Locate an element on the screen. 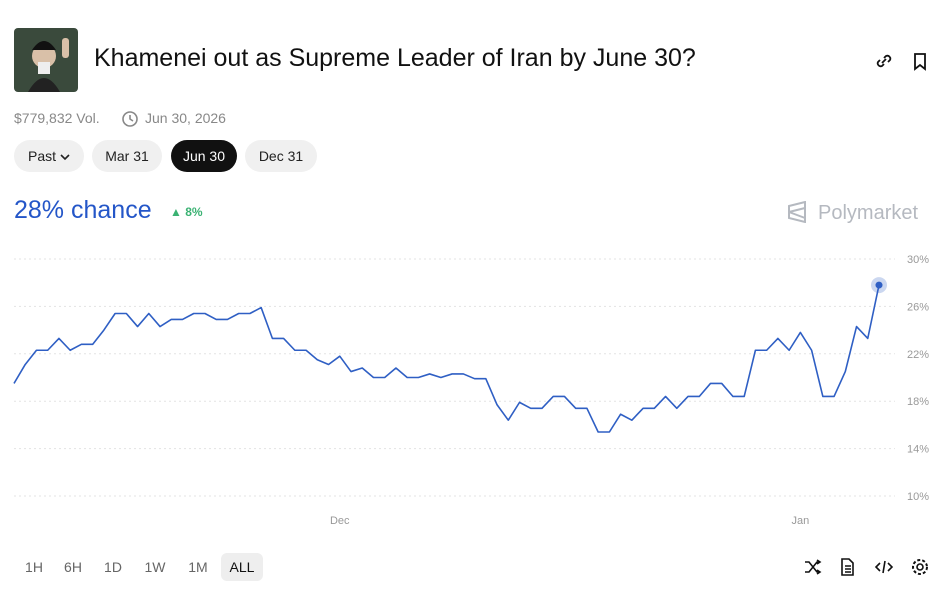 This screenshot has width=942, height=598. y-tick-label: 10% is located at coordinates (918, 497).